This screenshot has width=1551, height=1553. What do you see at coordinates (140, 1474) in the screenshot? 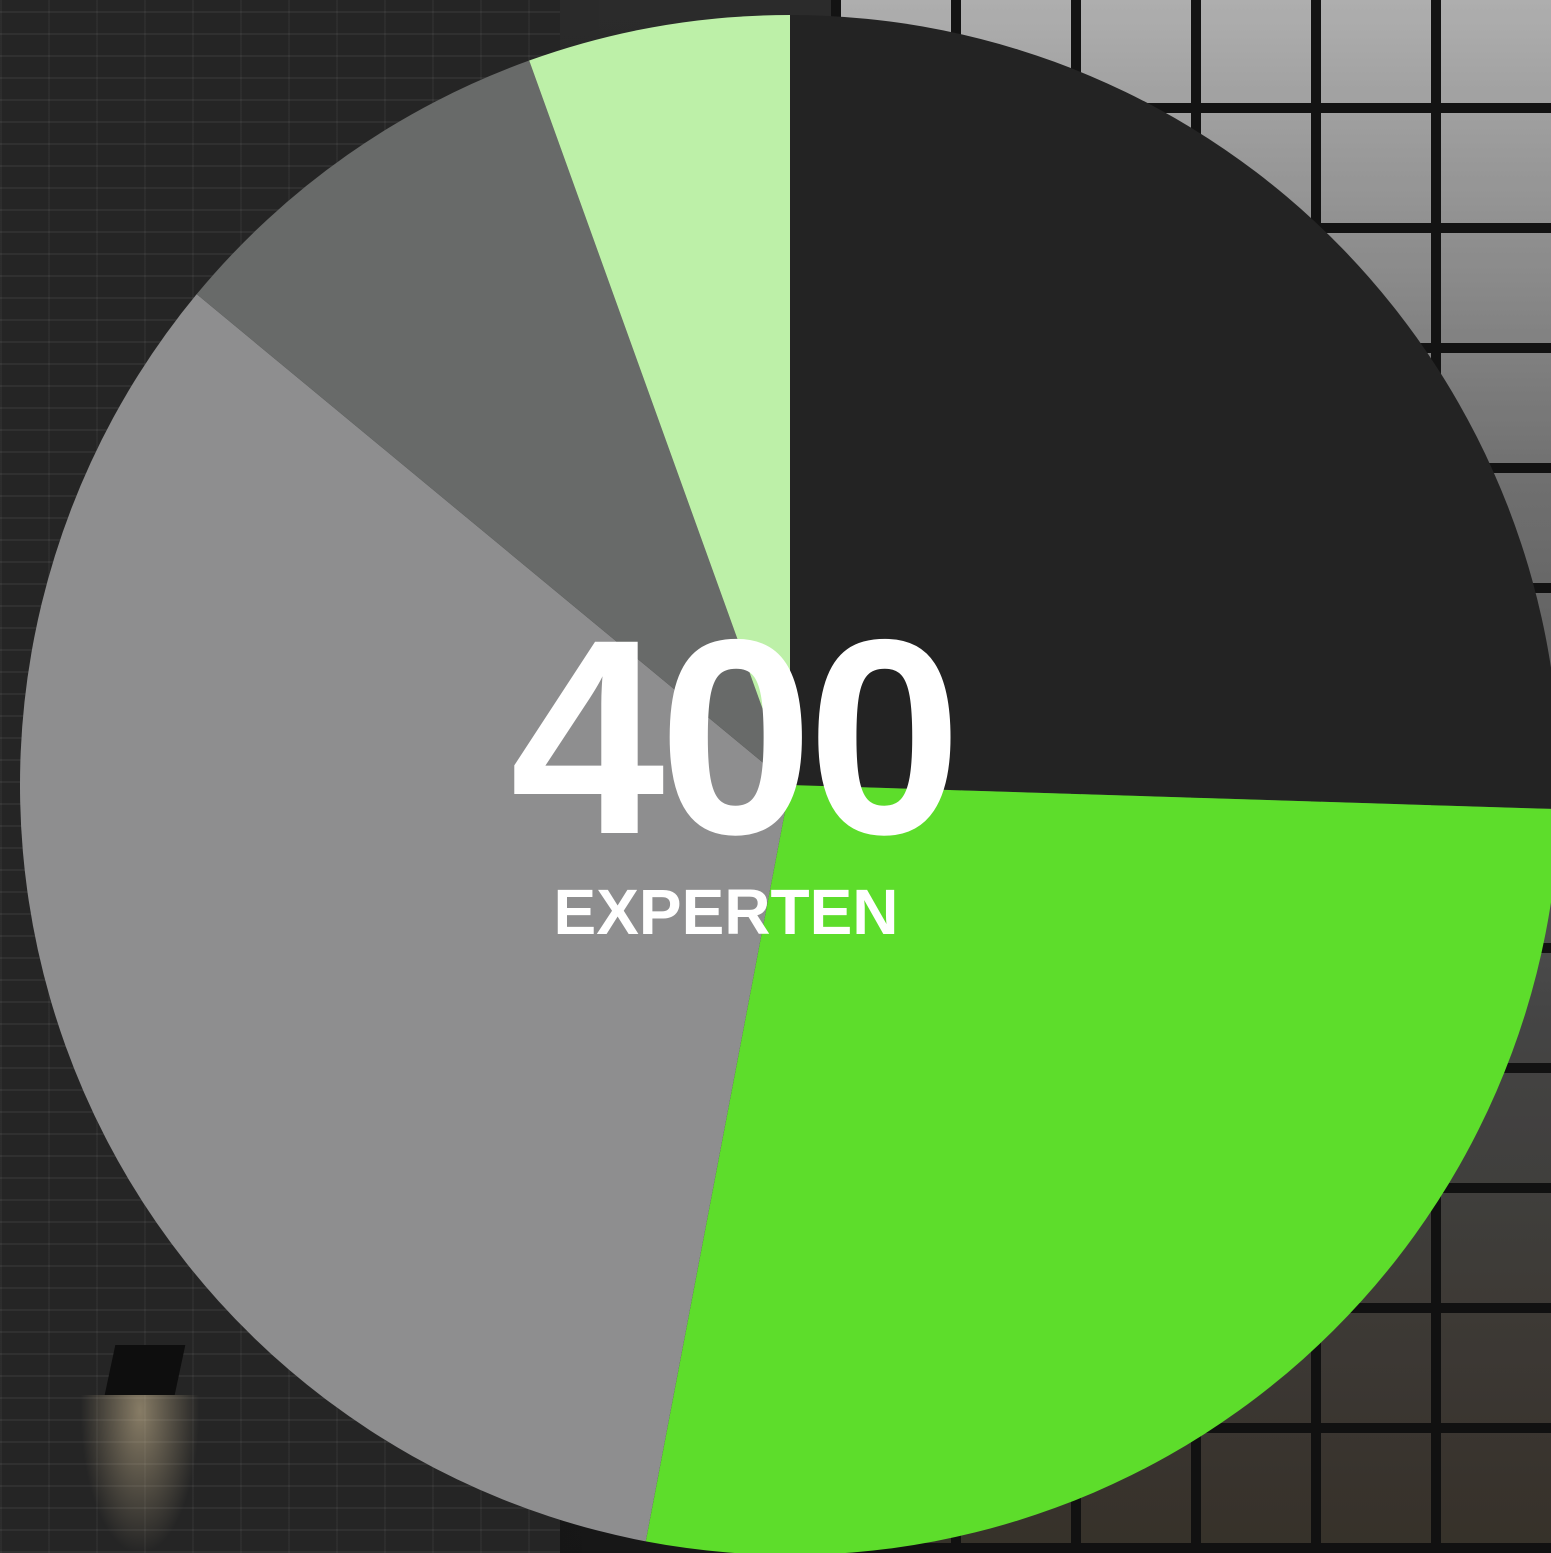
I see `background-lamp-glow` at bounding box center [140, 1474].